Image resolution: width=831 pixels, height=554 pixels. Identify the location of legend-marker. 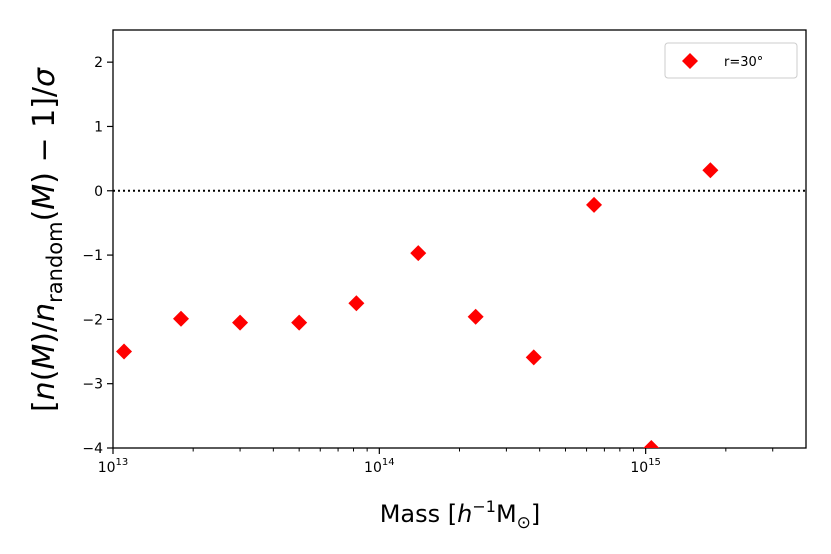
(690, 61).